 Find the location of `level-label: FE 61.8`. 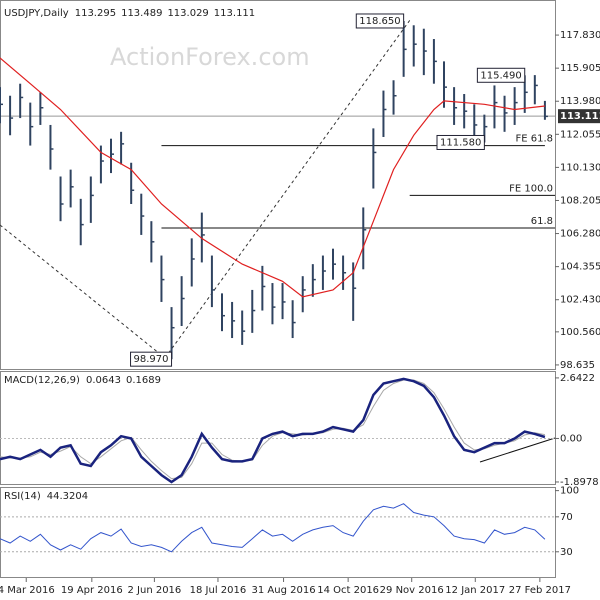

level-label: FE 61.8 is located at coordinates (534, 139).